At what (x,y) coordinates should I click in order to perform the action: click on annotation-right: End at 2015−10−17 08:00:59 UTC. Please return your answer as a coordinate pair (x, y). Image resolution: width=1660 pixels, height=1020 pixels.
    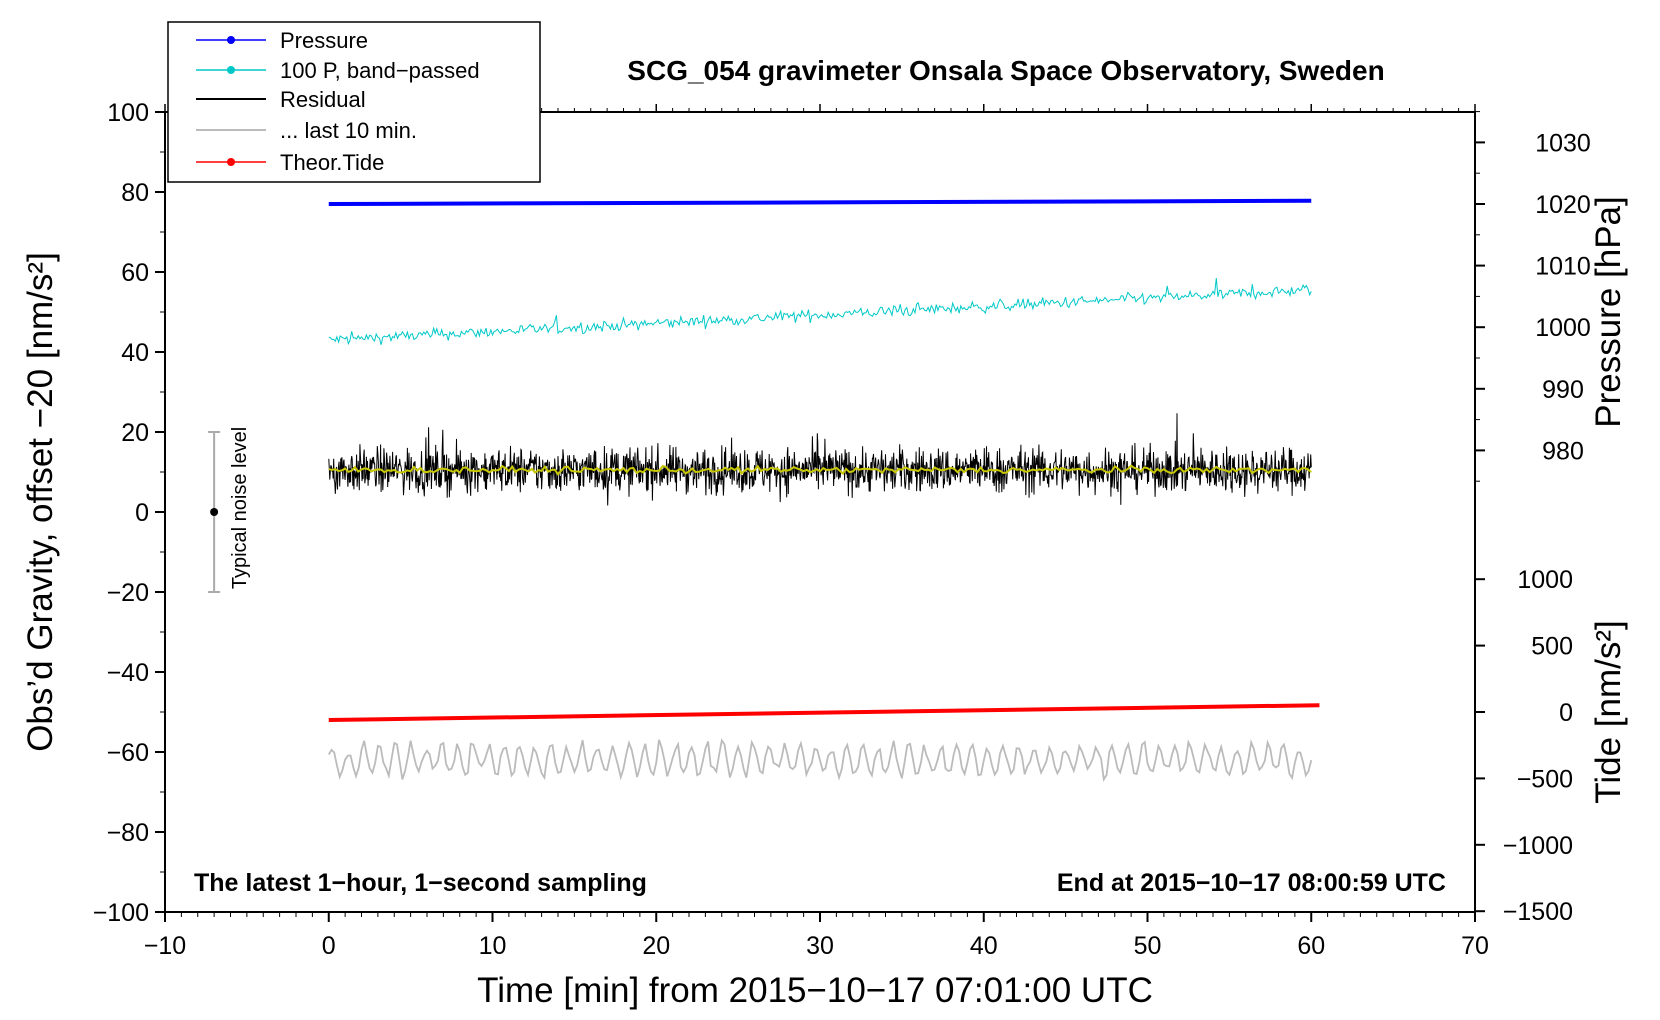
    Looking at the image, I should click on (1251, 883).